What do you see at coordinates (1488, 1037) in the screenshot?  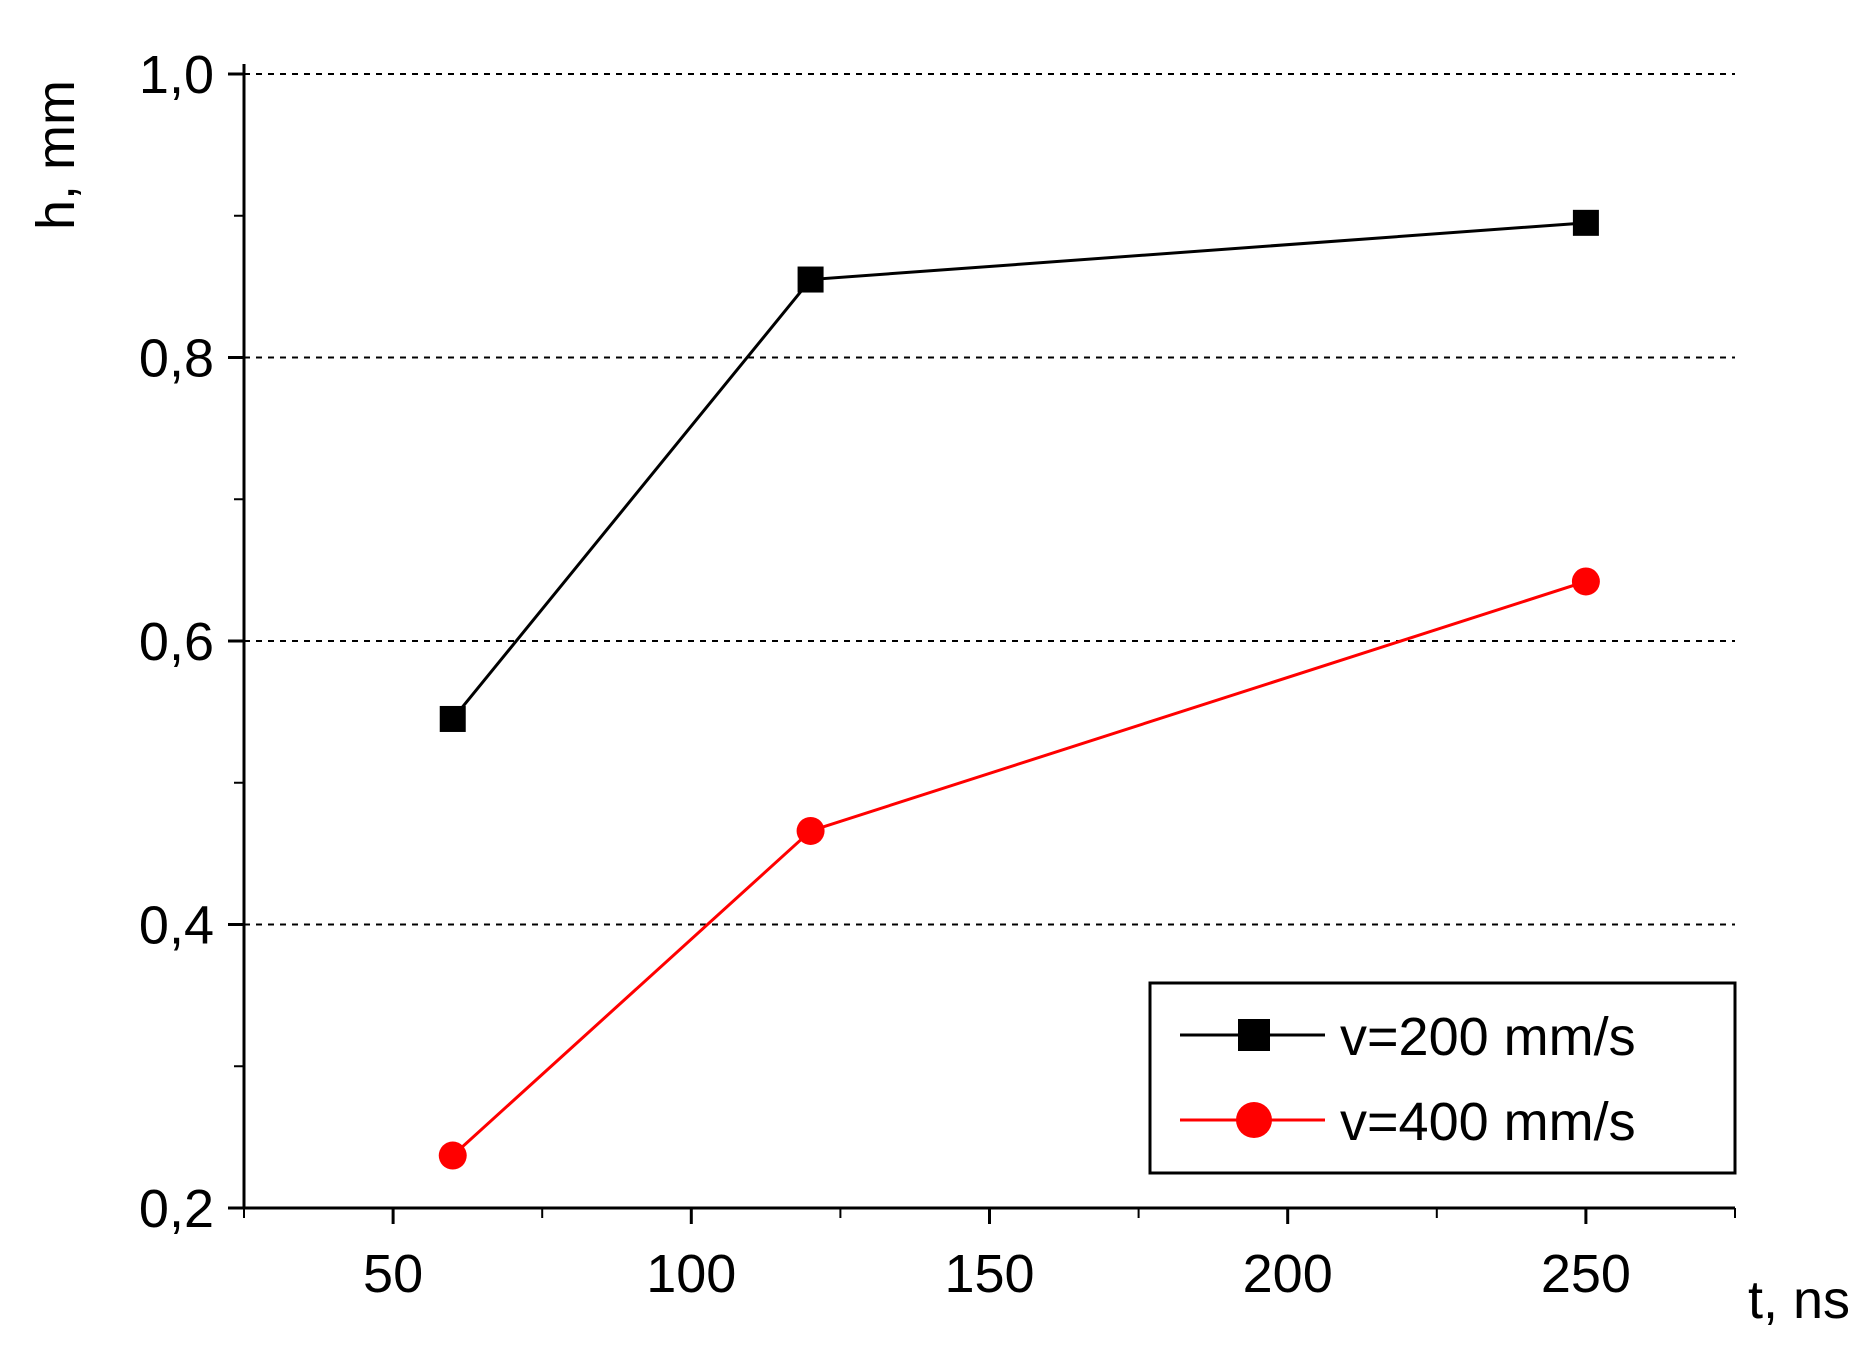 I see `legend-label-v200: v=200 mm/s` at bounding box center [1488, 1037].